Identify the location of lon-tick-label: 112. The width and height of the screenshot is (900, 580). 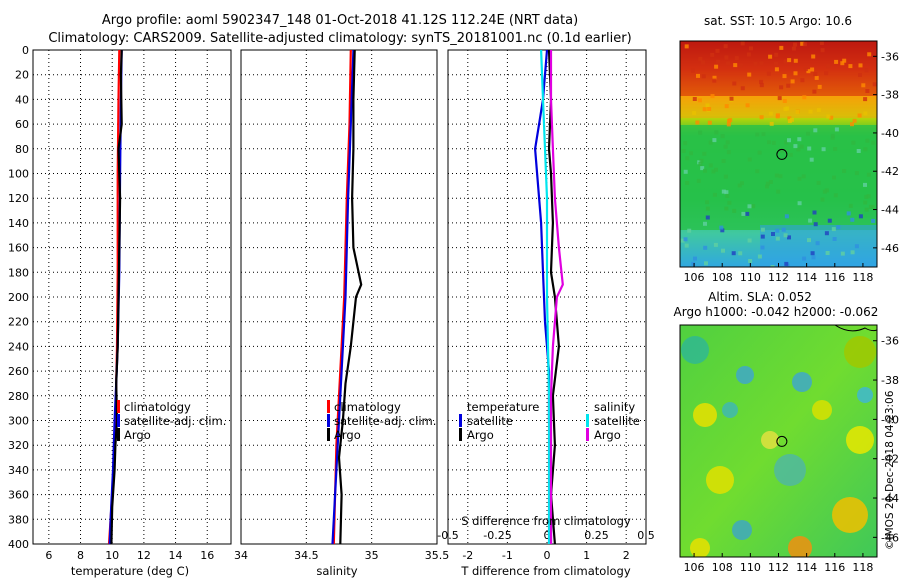
(778, 277).